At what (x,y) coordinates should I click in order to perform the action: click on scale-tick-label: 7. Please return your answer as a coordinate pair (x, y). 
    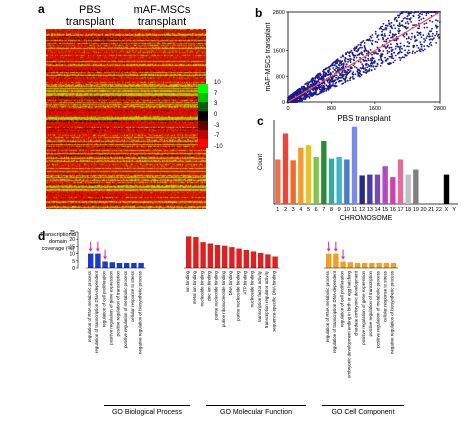
    Looking at the image, I should click on (216, 93).